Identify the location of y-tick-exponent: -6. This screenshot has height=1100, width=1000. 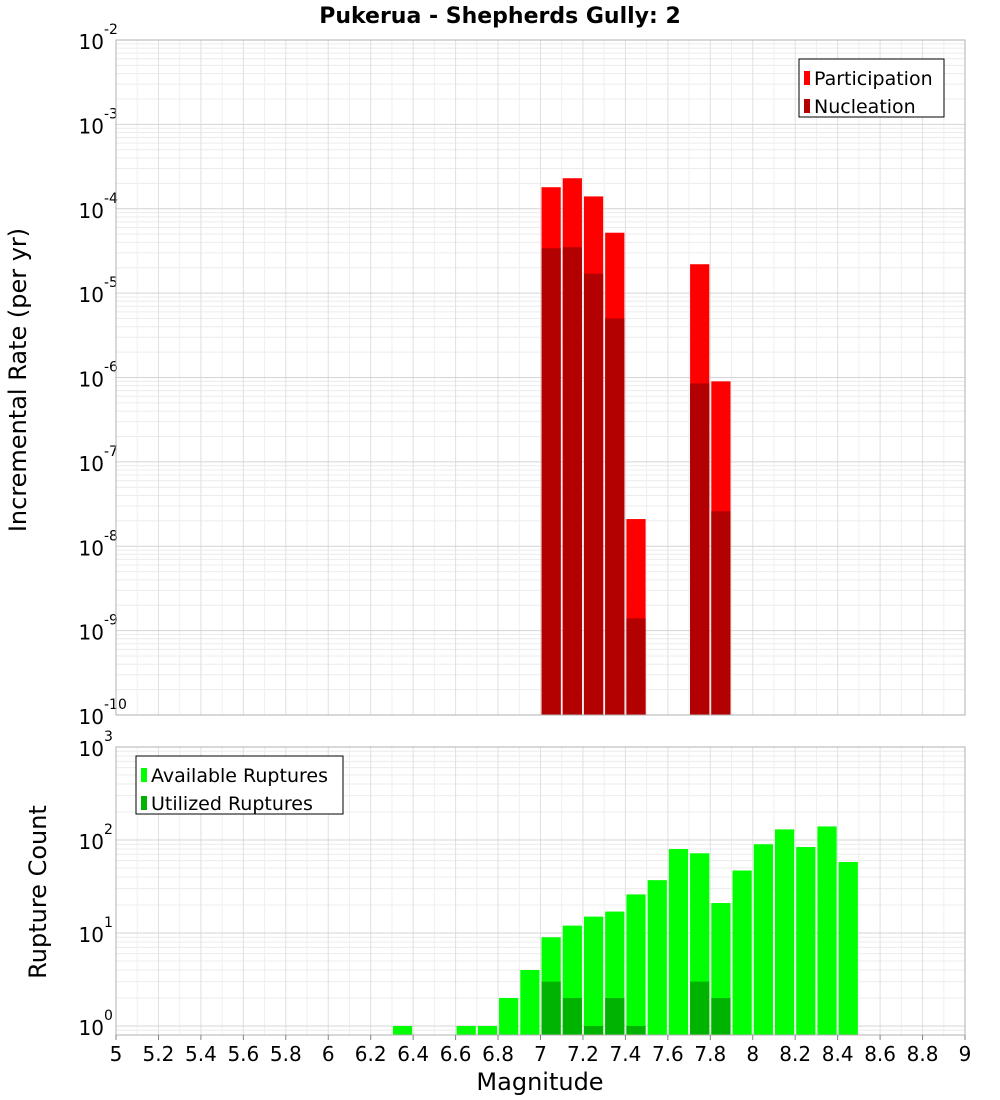
(111, 368).